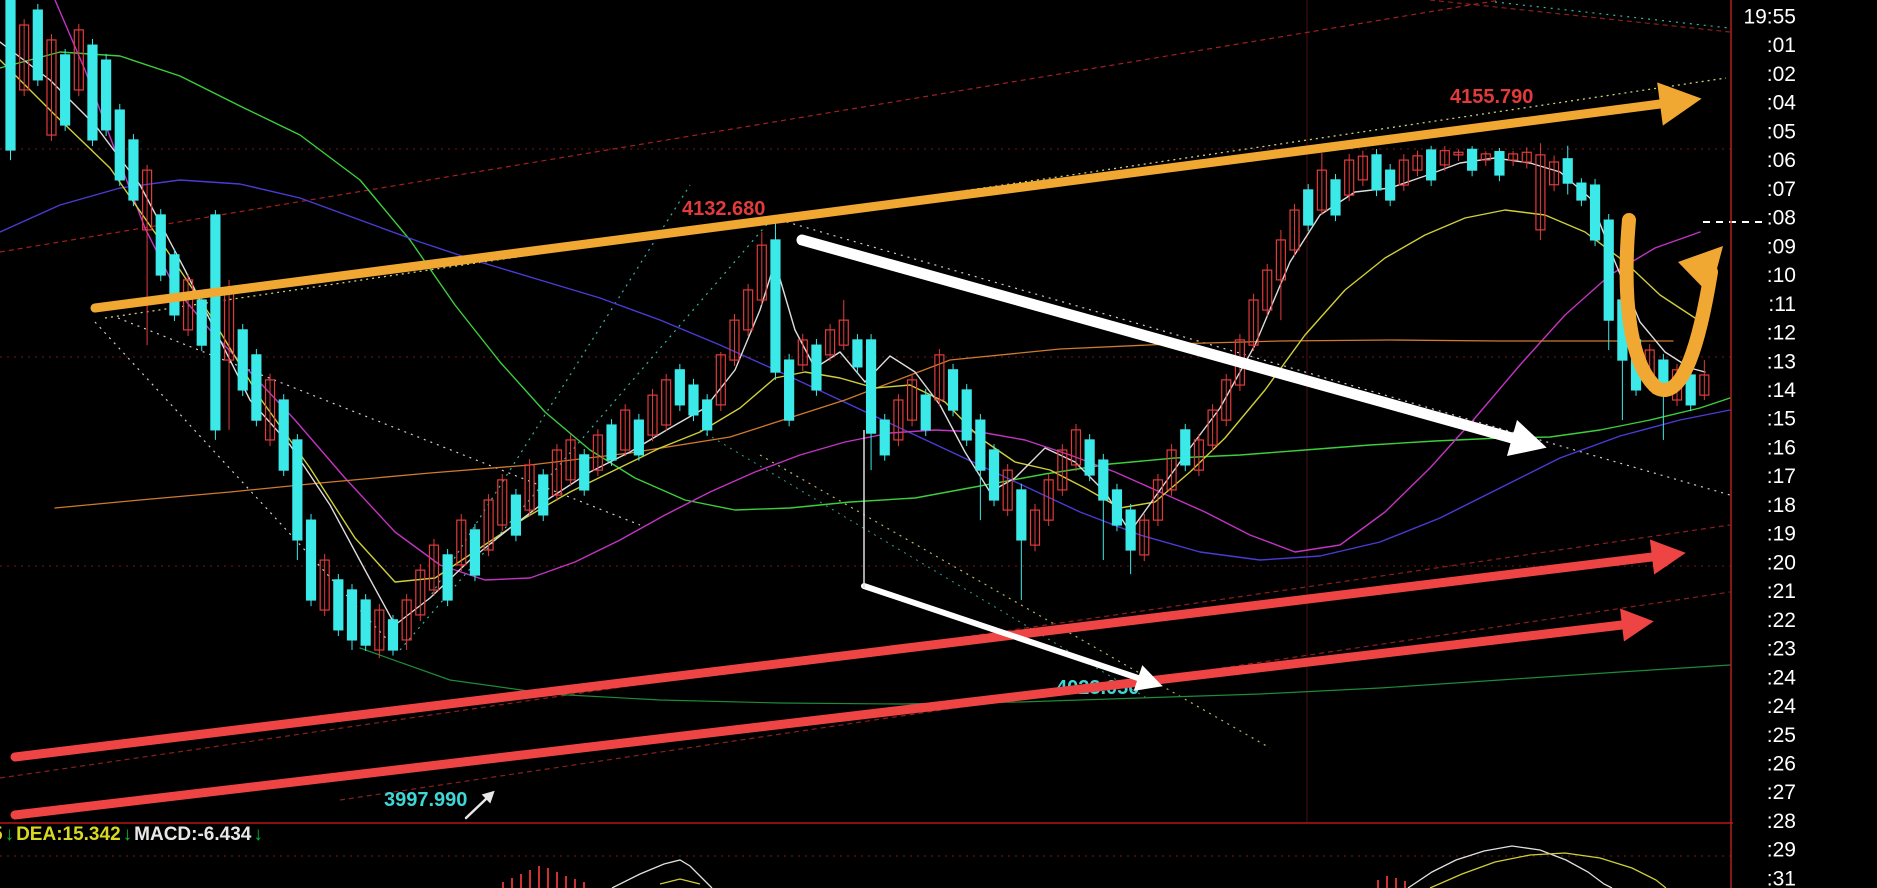  What do you see at coordinates (1781, 160) in the screenshot?
I see `time-axis-label: :06` at bounding box center [1781, 160].